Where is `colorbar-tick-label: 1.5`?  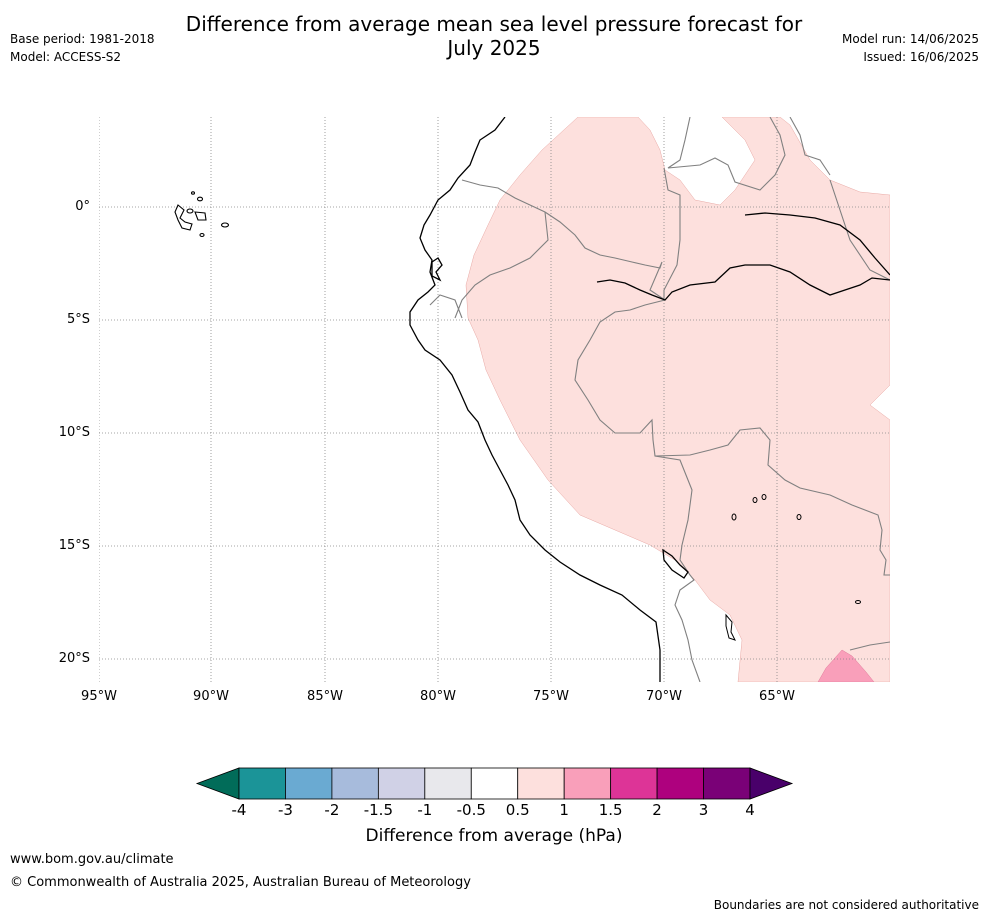 colorbar-tick-label: 1.5 is located at coordinates (610, 810).